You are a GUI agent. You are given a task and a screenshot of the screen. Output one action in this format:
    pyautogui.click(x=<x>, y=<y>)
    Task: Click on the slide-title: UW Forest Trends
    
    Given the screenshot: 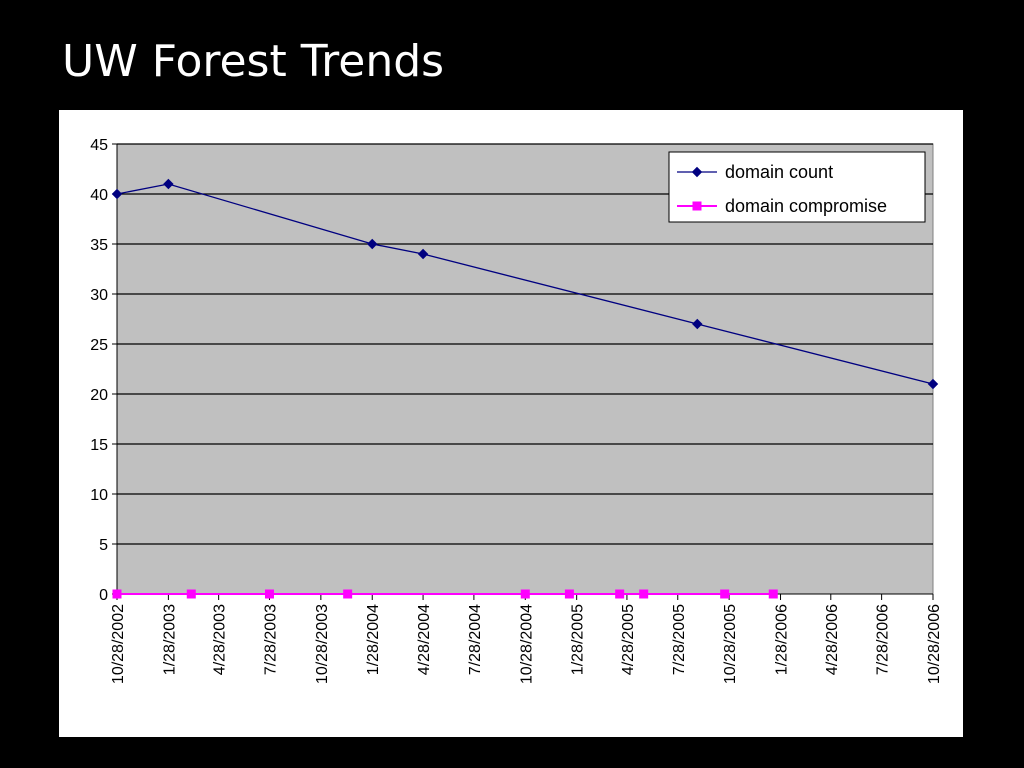 What is the action you would take?
    pyautogui.click(x=253, y=61)
    